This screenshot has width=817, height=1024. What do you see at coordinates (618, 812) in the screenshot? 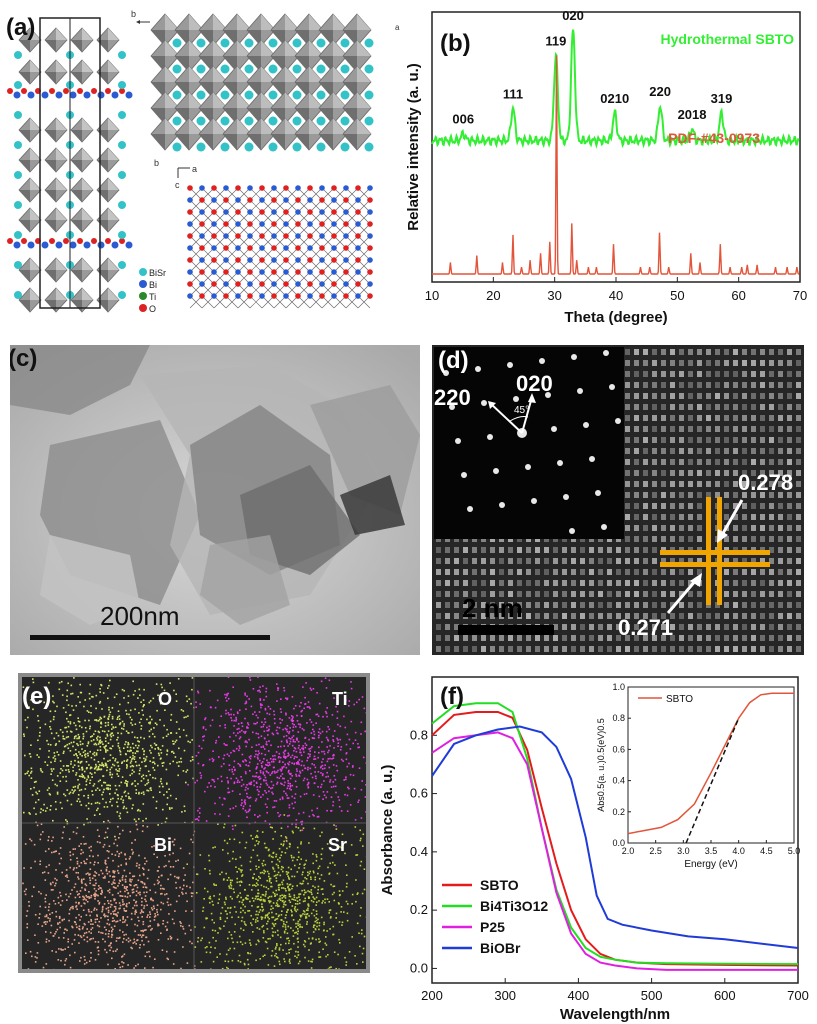
I see `tauc-ytick-label: 0.2` at bounding box center [618, 812].